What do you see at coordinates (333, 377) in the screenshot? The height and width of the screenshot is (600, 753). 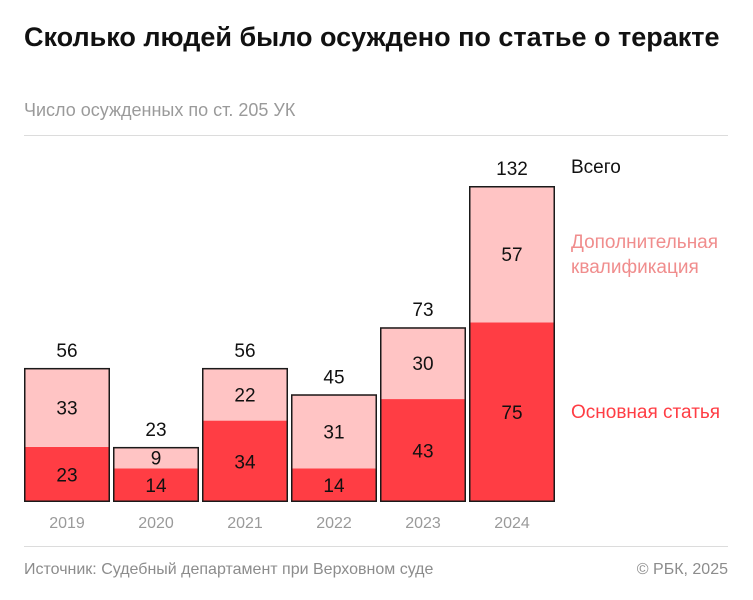 I see `total-label: 45` at bounding box center [333, 377].